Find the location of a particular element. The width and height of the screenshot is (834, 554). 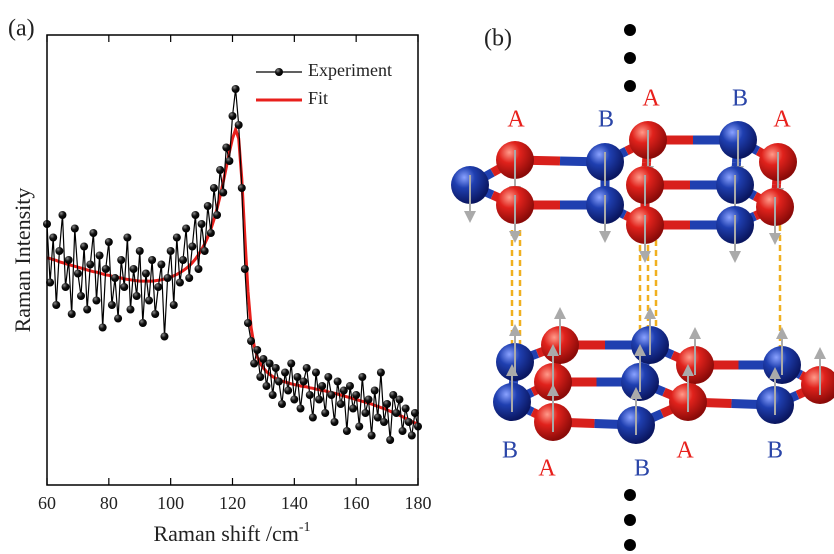

x-tick-label: 180 is located at coordinates (418, 503).